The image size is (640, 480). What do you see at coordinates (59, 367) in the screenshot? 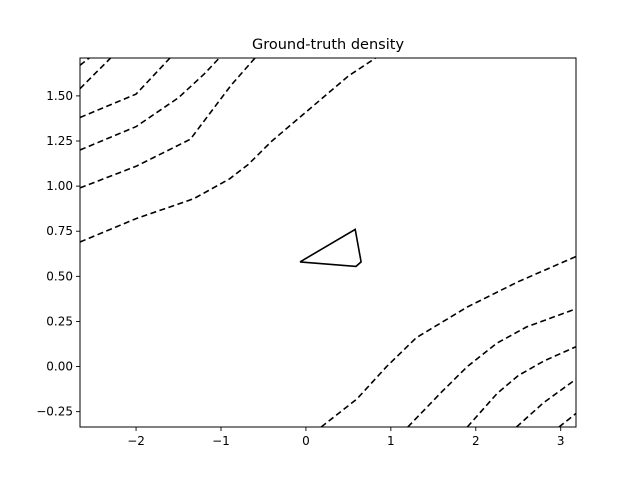
I see `y-tick-label: 0.00` at bounding box center [59, 367].